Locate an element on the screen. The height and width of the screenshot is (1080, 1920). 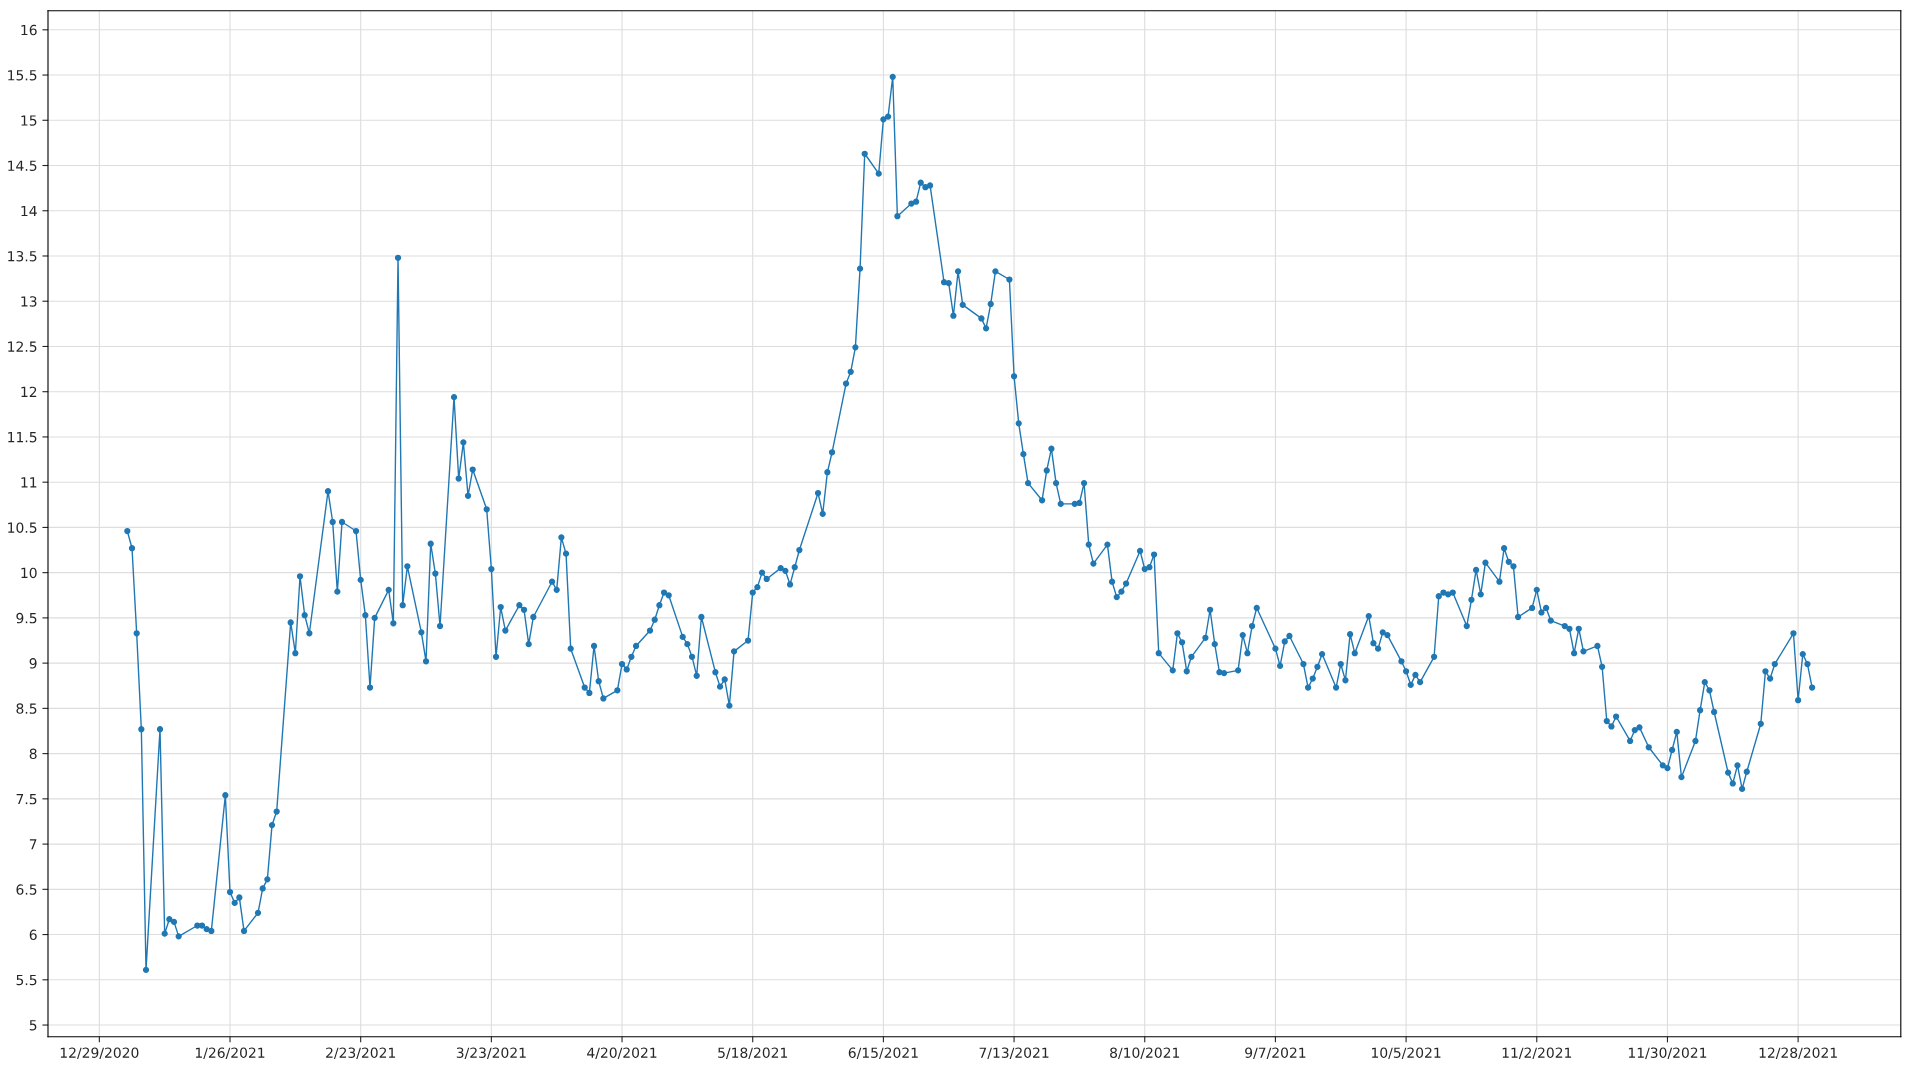
y-tick-label: 8.5 is located at coordinates (26, 708).